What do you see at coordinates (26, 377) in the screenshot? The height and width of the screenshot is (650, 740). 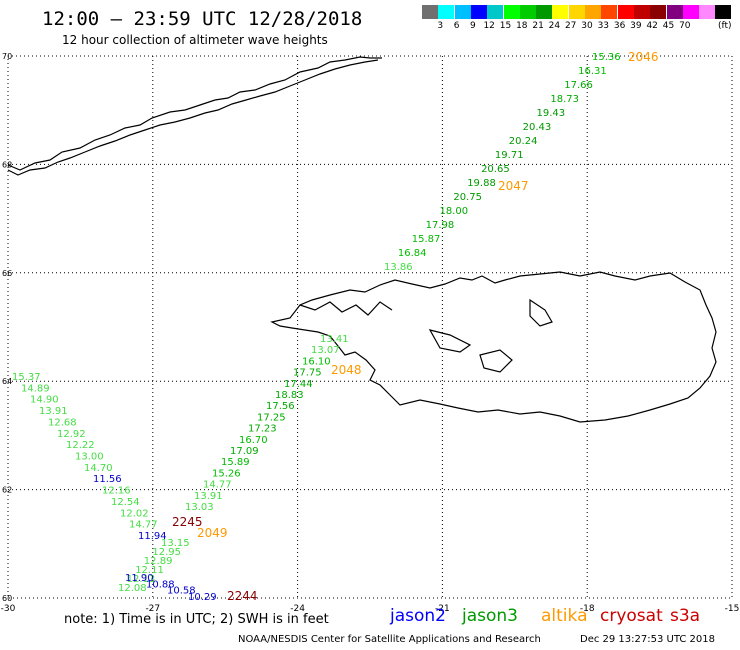 I see `swh-label: 15.37` at bounding box center [26, 377].